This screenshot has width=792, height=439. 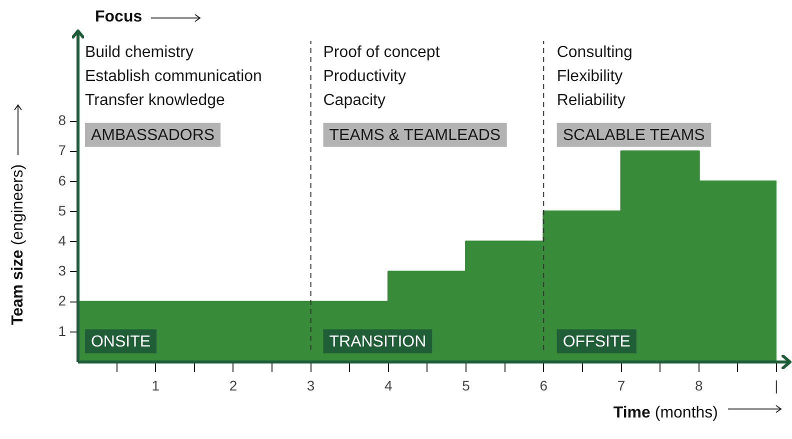 What do you see at coordinates (62, 270) in the screenshot?
I see `y-tick-label: 3` at bounding box center [62, 270].